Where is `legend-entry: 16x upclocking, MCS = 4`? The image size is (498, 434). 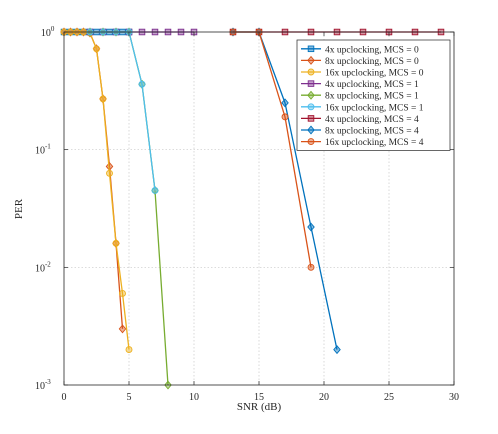
legend-entry: 16x upclocking, MCS = 4 is located at coordinates (362, 143).